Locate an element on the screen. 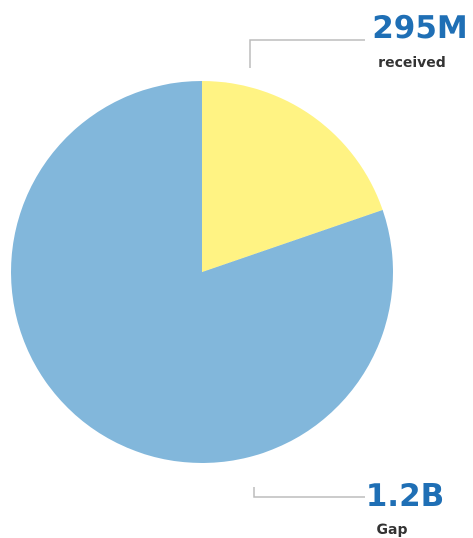  slice-label: Gap is located at coordinates (392, 530).